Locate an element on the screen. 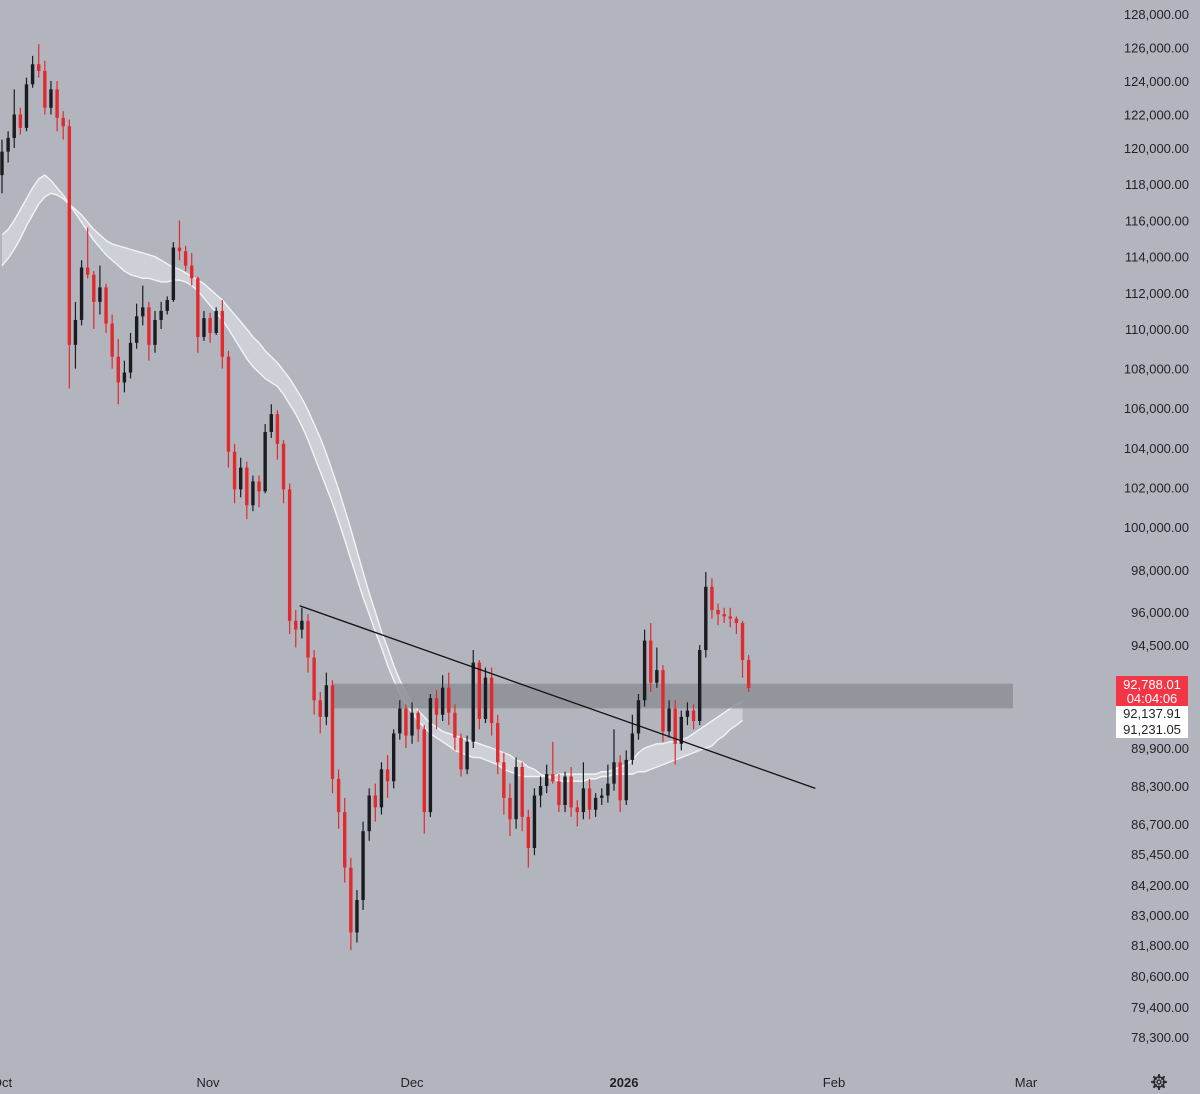 The width and height of the screenshot is (1200, 1094). trendline is located at coordinates (557, 697).